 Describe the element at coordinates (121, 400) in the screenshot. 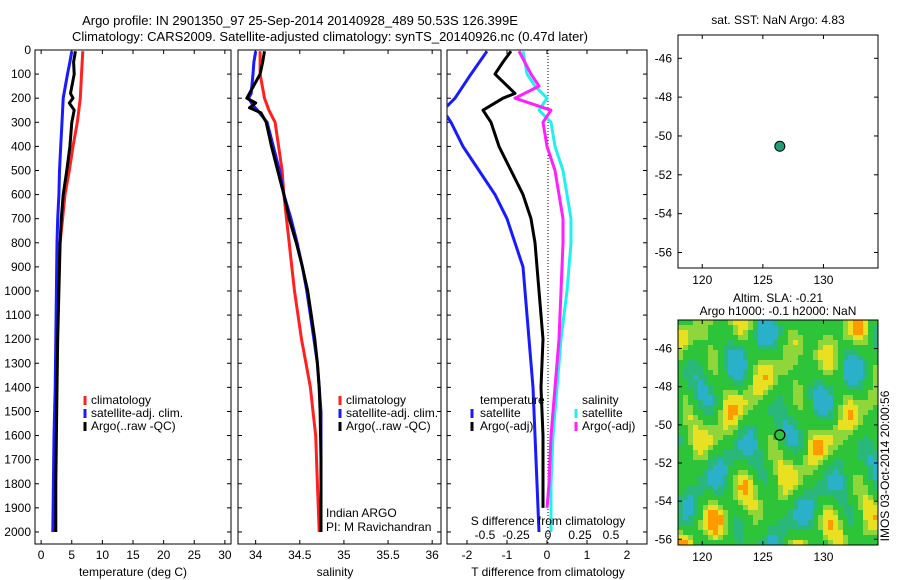

I see `legend-label-climatology: climatology` at that location.